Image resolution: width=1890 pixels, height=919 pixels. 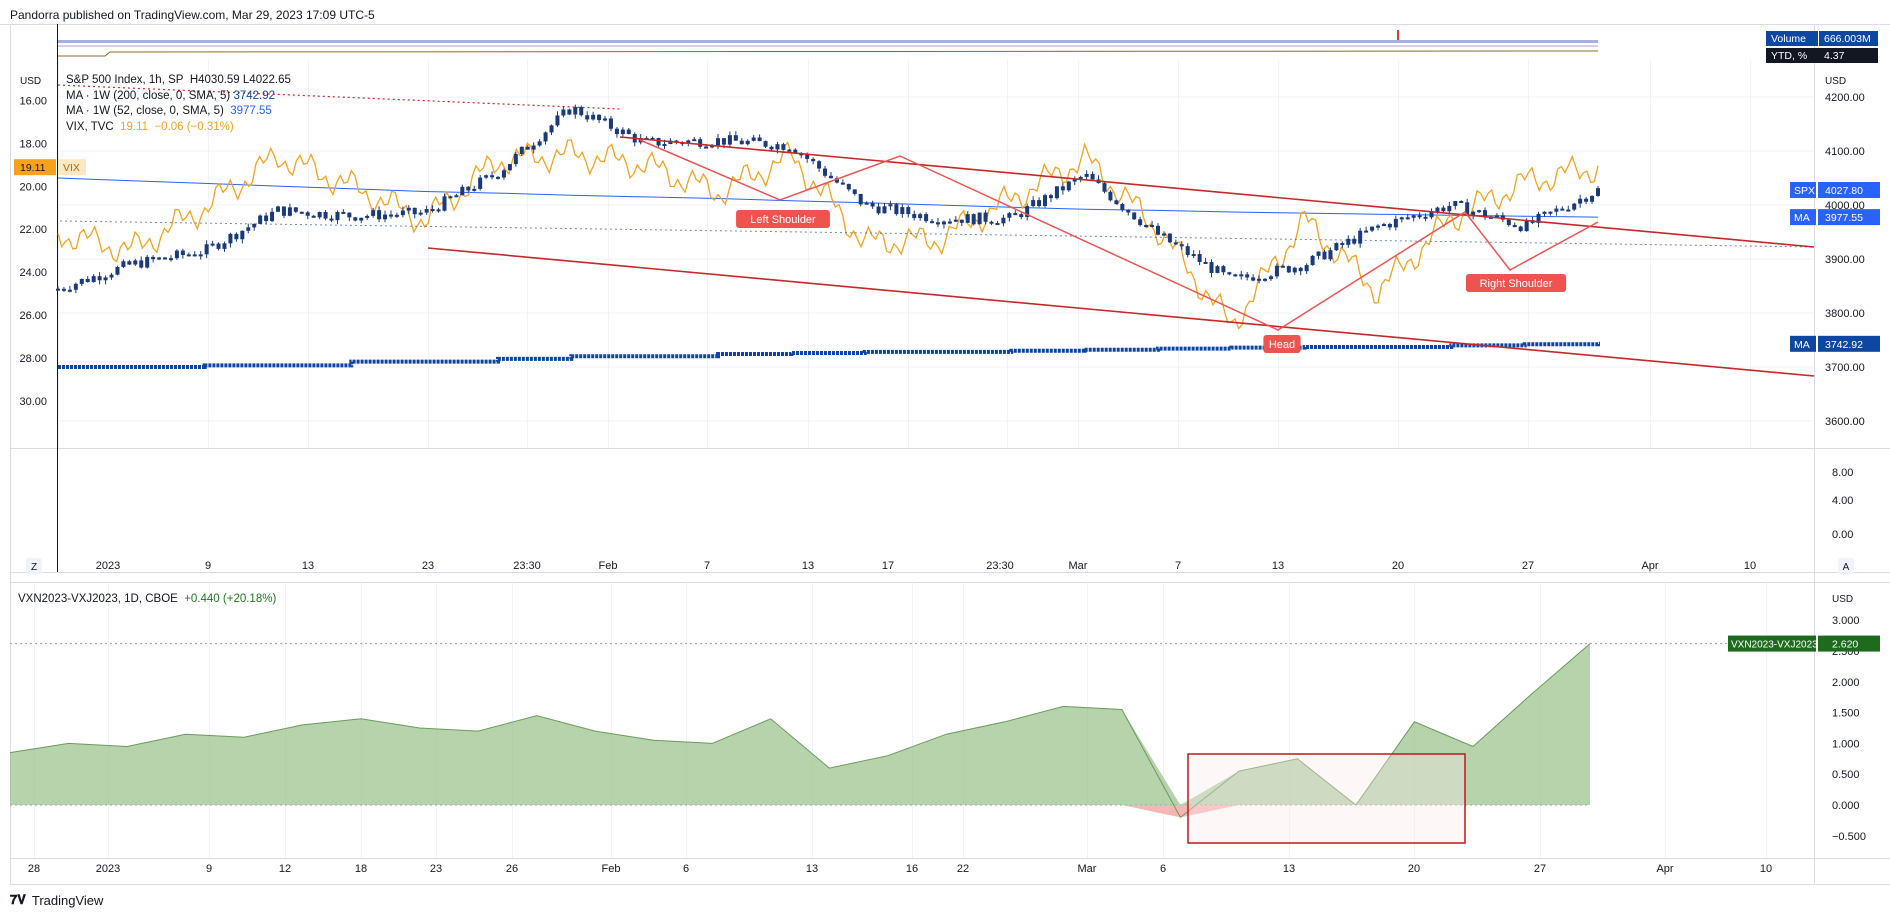 I want to click on bottom-axis-unit: USD, so click(x=1842, y=599).